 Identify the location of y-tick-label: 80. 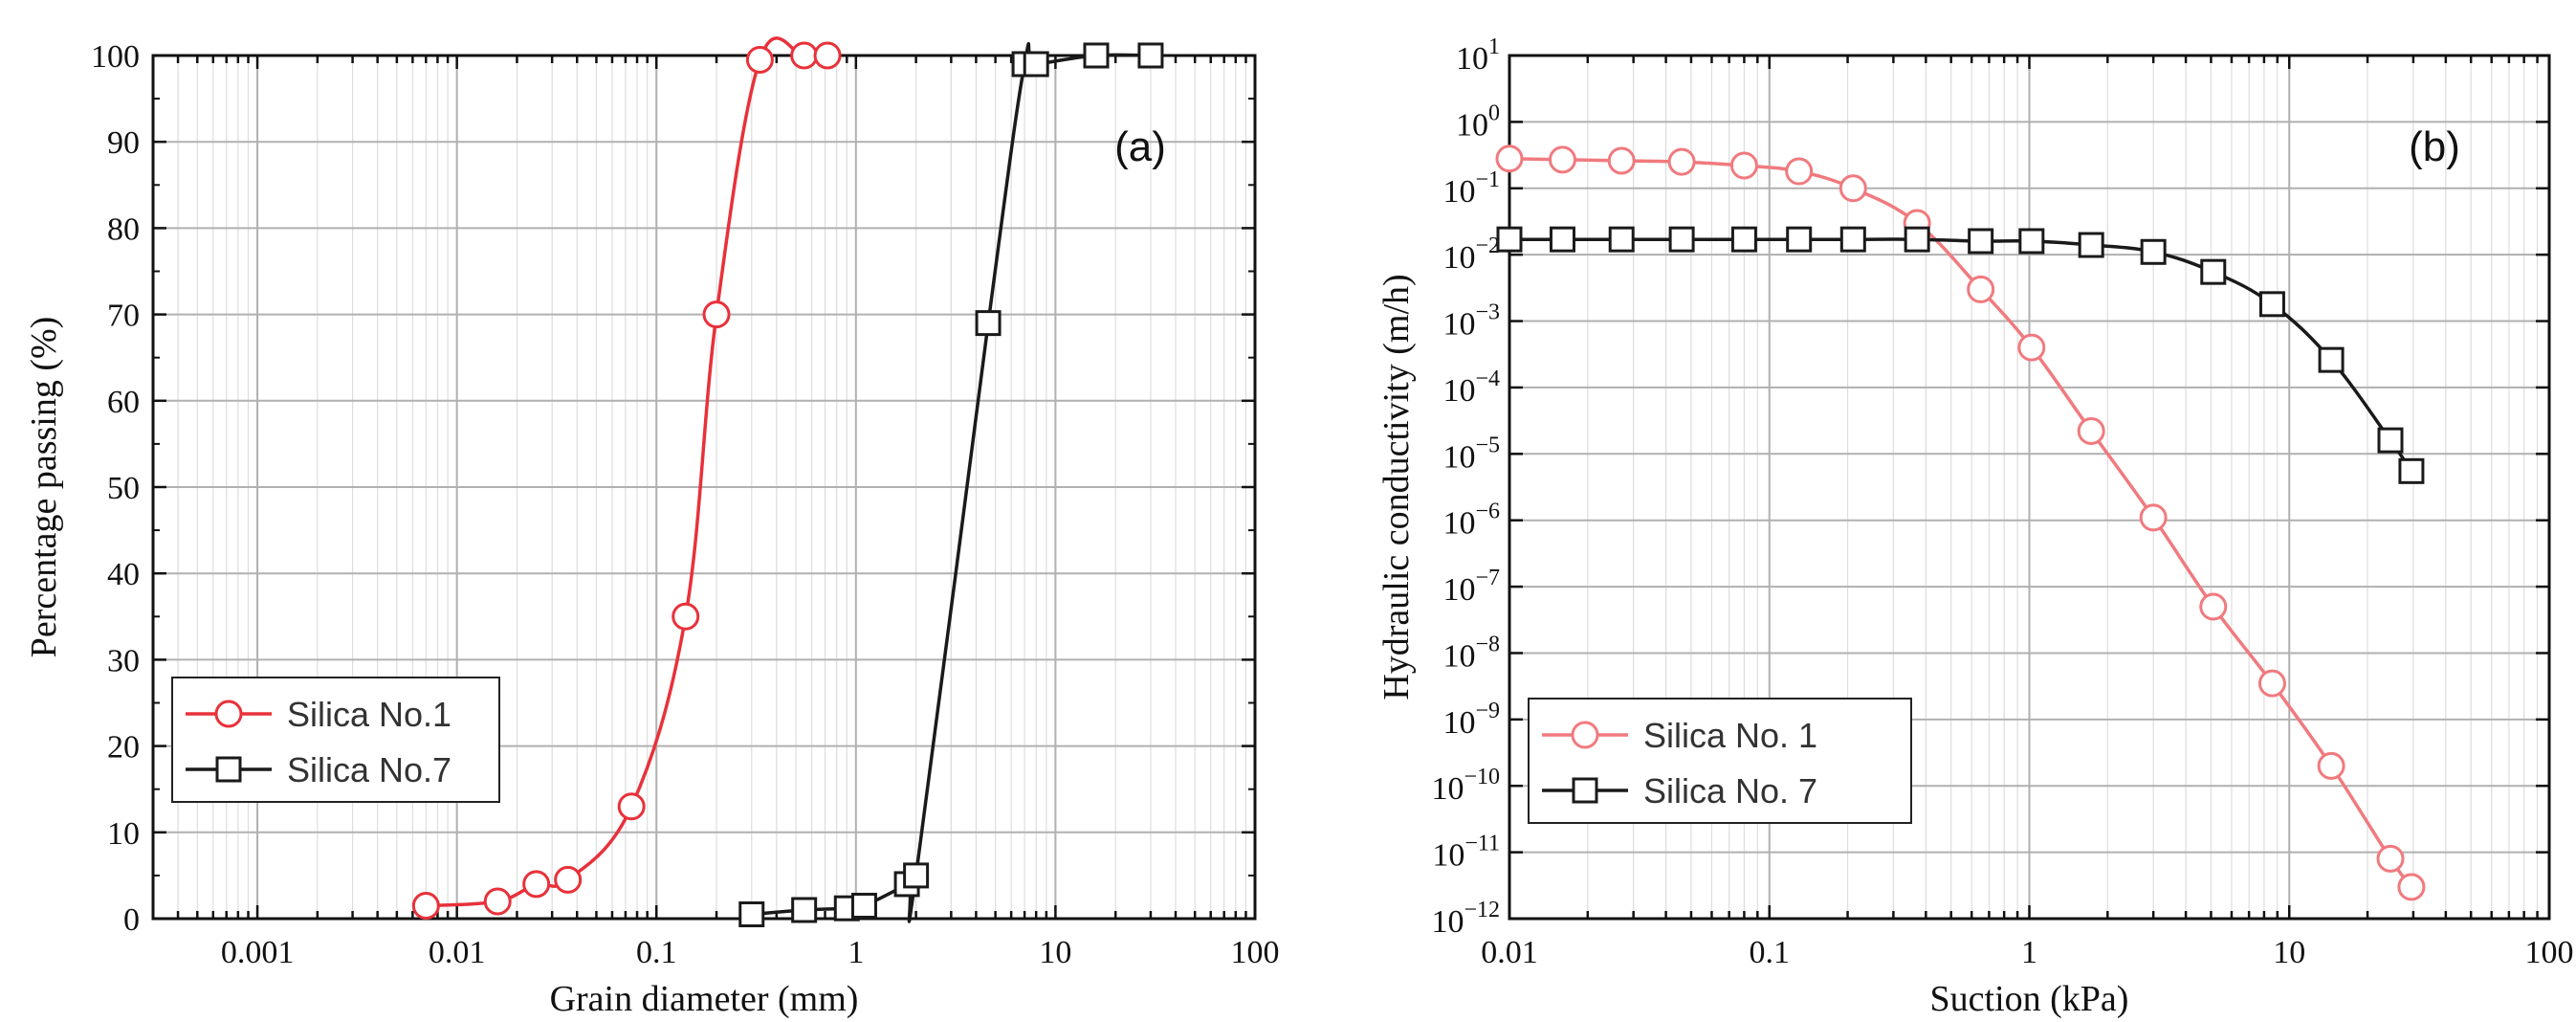
(124, 229).